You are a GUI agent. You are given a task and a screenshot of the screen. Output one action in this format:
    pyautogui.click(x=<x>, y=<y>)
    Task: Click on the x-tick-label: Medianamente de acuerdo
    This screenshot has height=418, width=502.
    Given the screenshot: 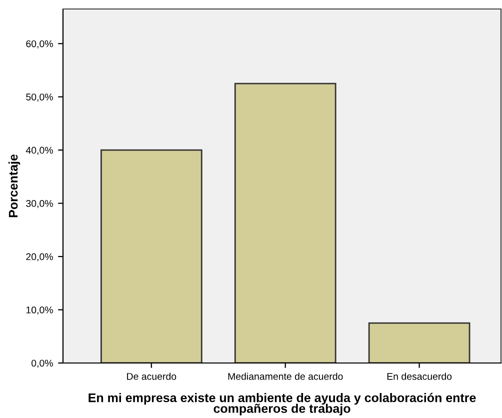 What is the action you would take?
    pyautogui.click(x=285, y=376)
    